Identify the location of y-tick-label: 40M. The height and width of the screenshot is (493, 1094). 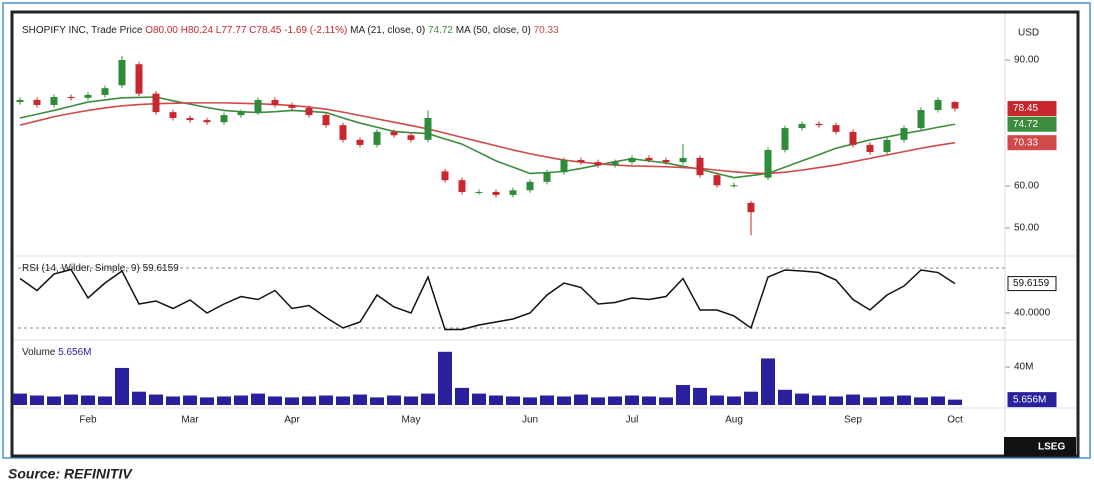
(1023, 367).